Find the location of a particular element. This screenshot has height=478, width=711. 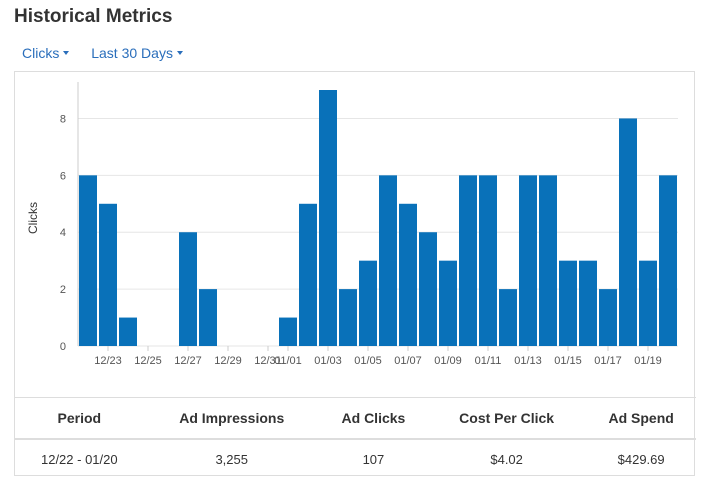

date-range-dropdown: Last 30 Days is located at coordinates (137, 53).